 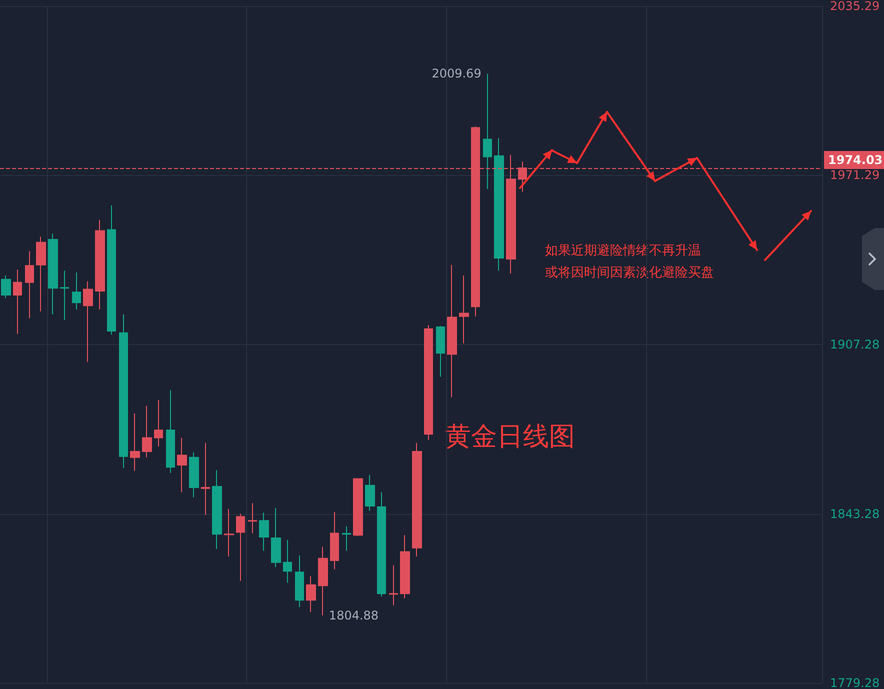 What do you see at coordinates (855, 682) in the screenshot?
I see `y-tick-label: 1779.28` at bounding box center [855, 682].